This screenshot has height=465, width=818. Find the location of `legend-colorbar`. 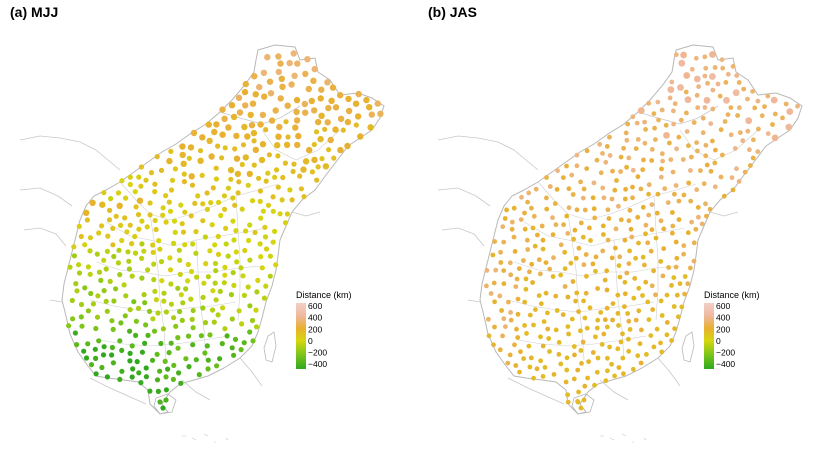

legend-colorbar is located at coordinates (301, 336).